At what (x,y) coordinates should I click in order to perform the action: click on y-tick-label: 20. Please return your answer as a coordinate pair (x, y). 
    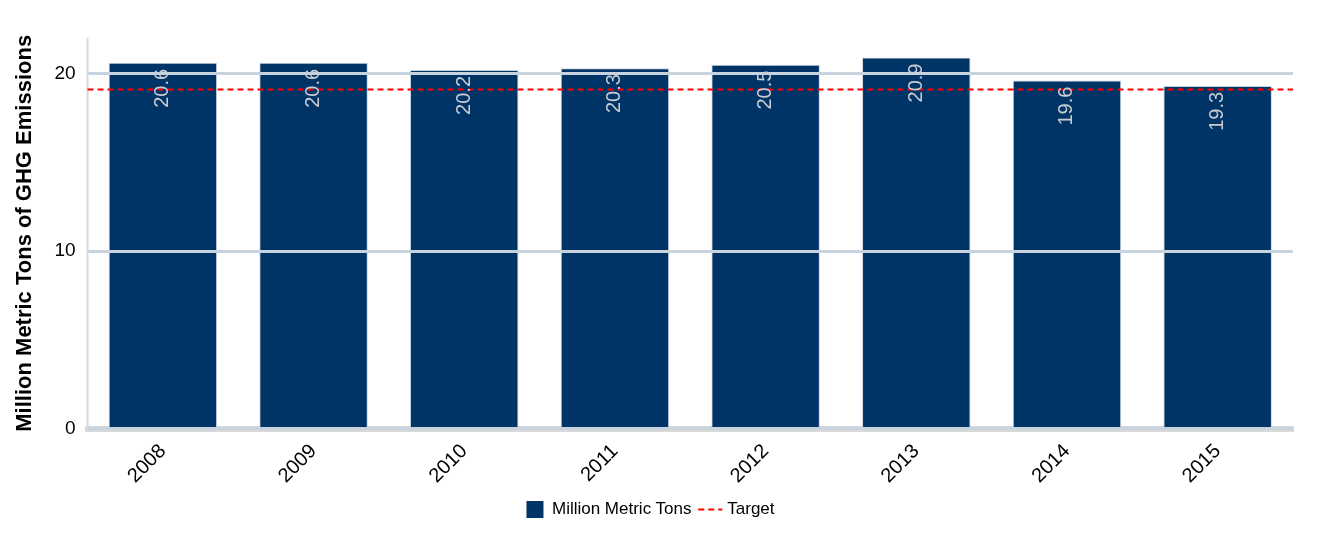
    Looking at the image, I should click on (65, 72).